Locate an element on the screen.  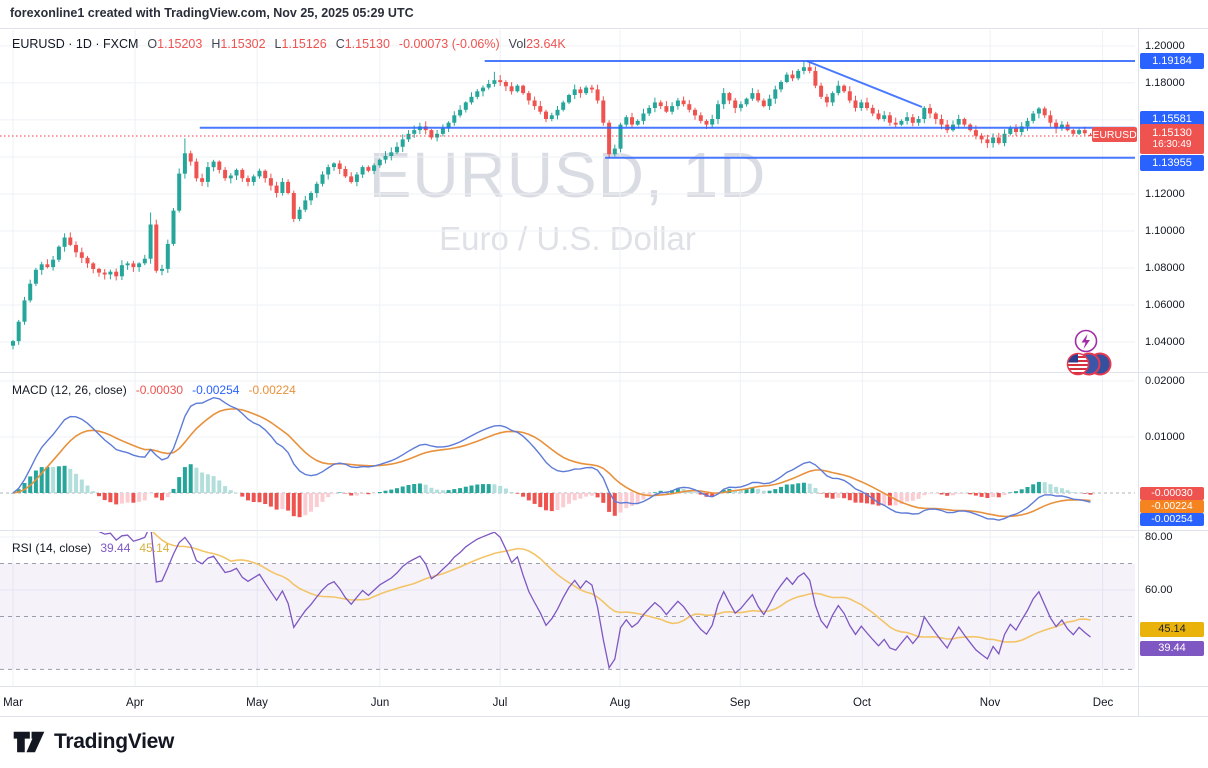
rsi-badge: 39.44 is located at coordinates (1172, 648).